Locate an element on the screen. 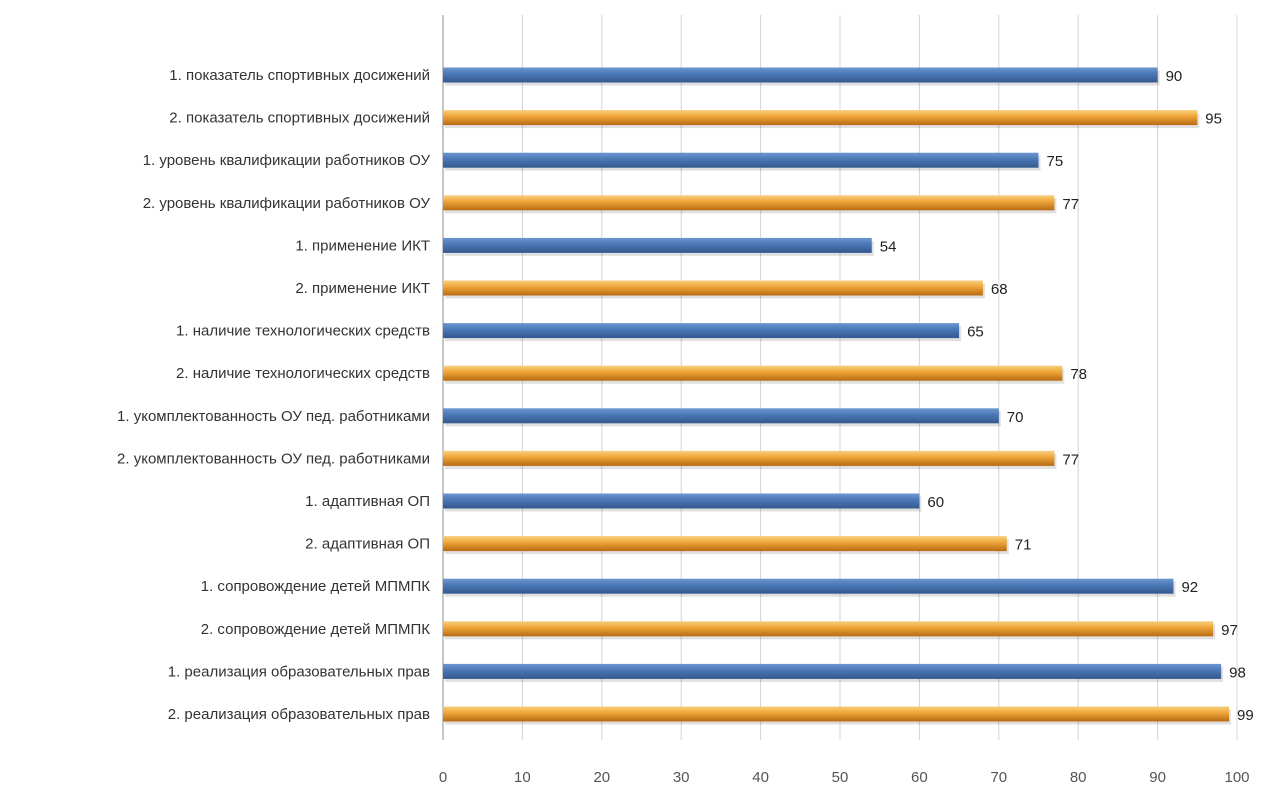  value-label: 75 is located at coordinates (1055, 161).